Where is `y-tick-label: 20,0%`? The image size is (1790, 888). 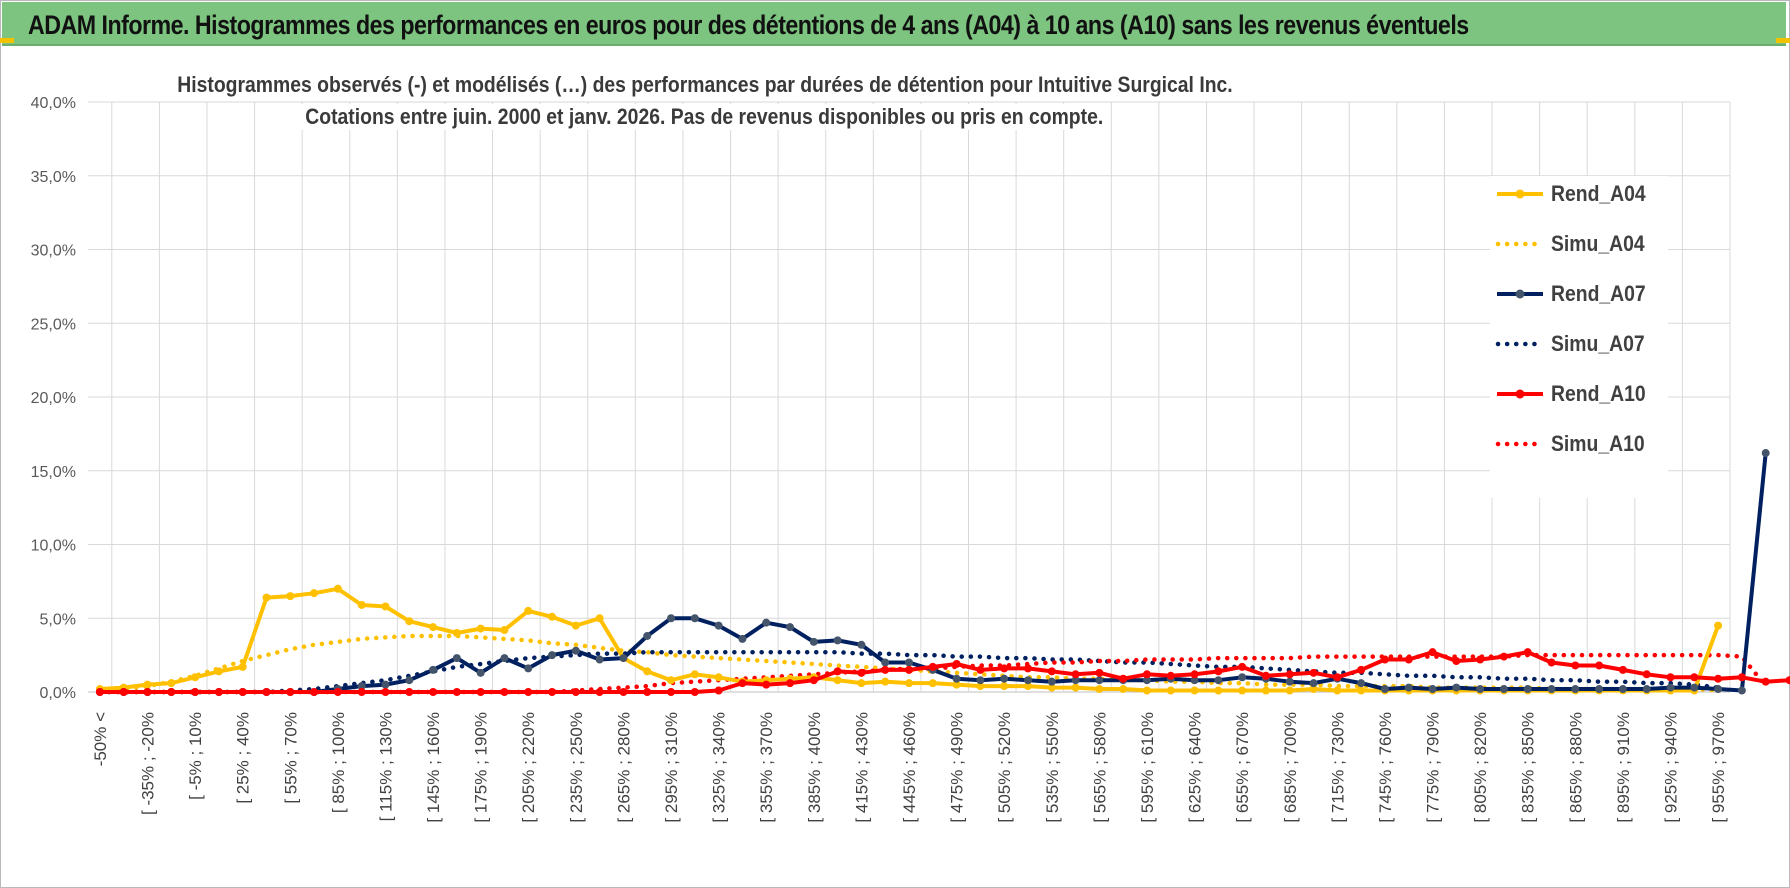
y-tick-label: 20,0% is located at coordinates (53, 398).